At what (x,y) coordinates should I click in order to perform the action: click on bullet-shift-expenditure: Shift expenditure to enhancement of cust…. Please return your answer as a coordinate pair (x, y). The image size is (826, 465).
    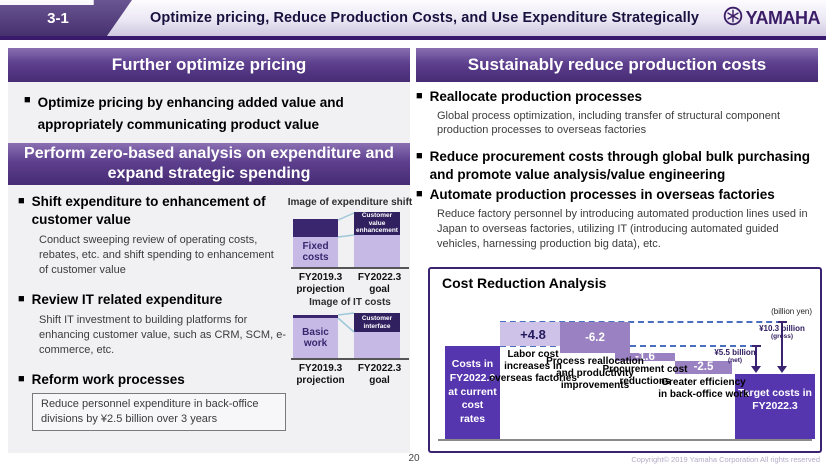
    Looking at the image, I should click on (152, 210).